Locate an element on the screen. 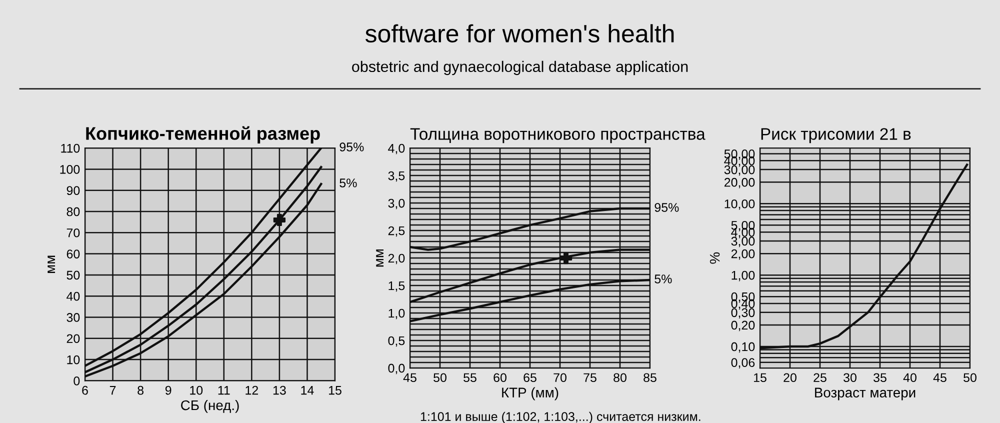 This screenshot has height=423, width=1000. x-tick-label: 6 is located at coordinates (85, 390).